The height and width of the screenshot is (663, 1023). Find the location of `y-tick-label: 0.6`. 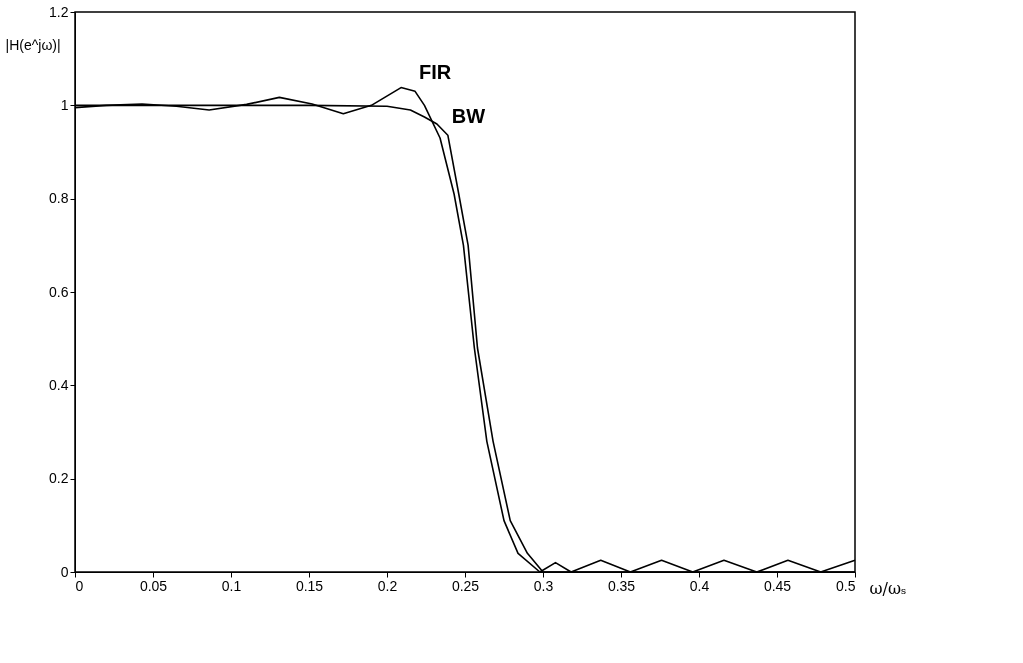

y-tick-label: 0.6 is located at coordinates (59, 291).